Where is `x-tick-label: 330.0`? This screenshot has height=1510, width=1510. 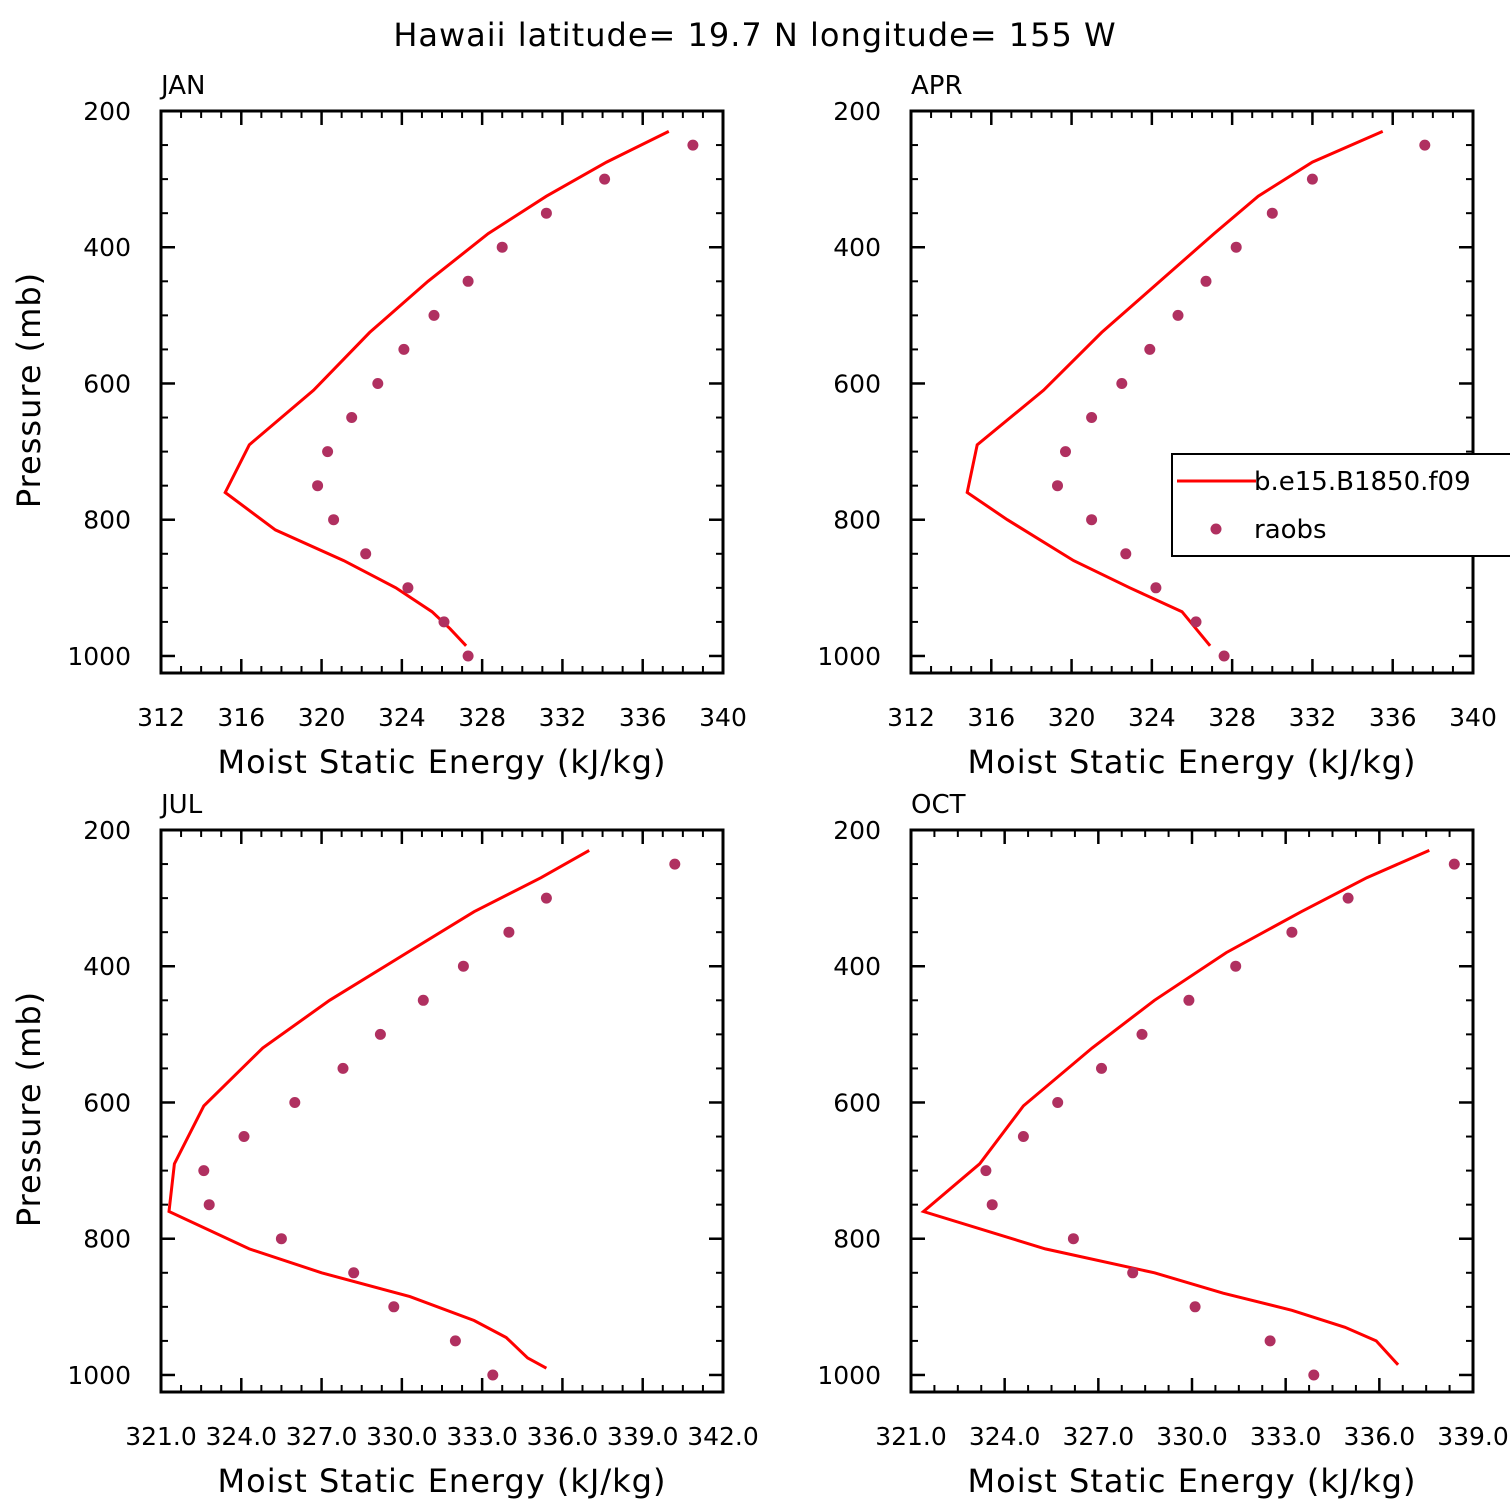 x-tick-label: 330.0 is located at coordinates (1192, 1436).